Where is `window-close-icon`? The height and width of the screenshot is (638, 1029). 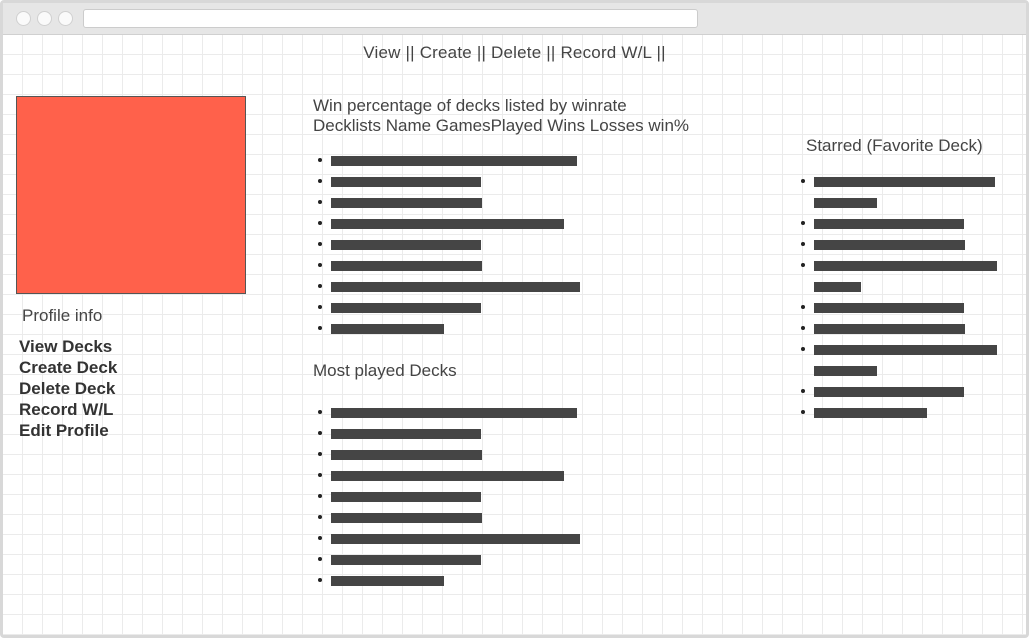 window-close-icon is located at coordinates (23, 18).